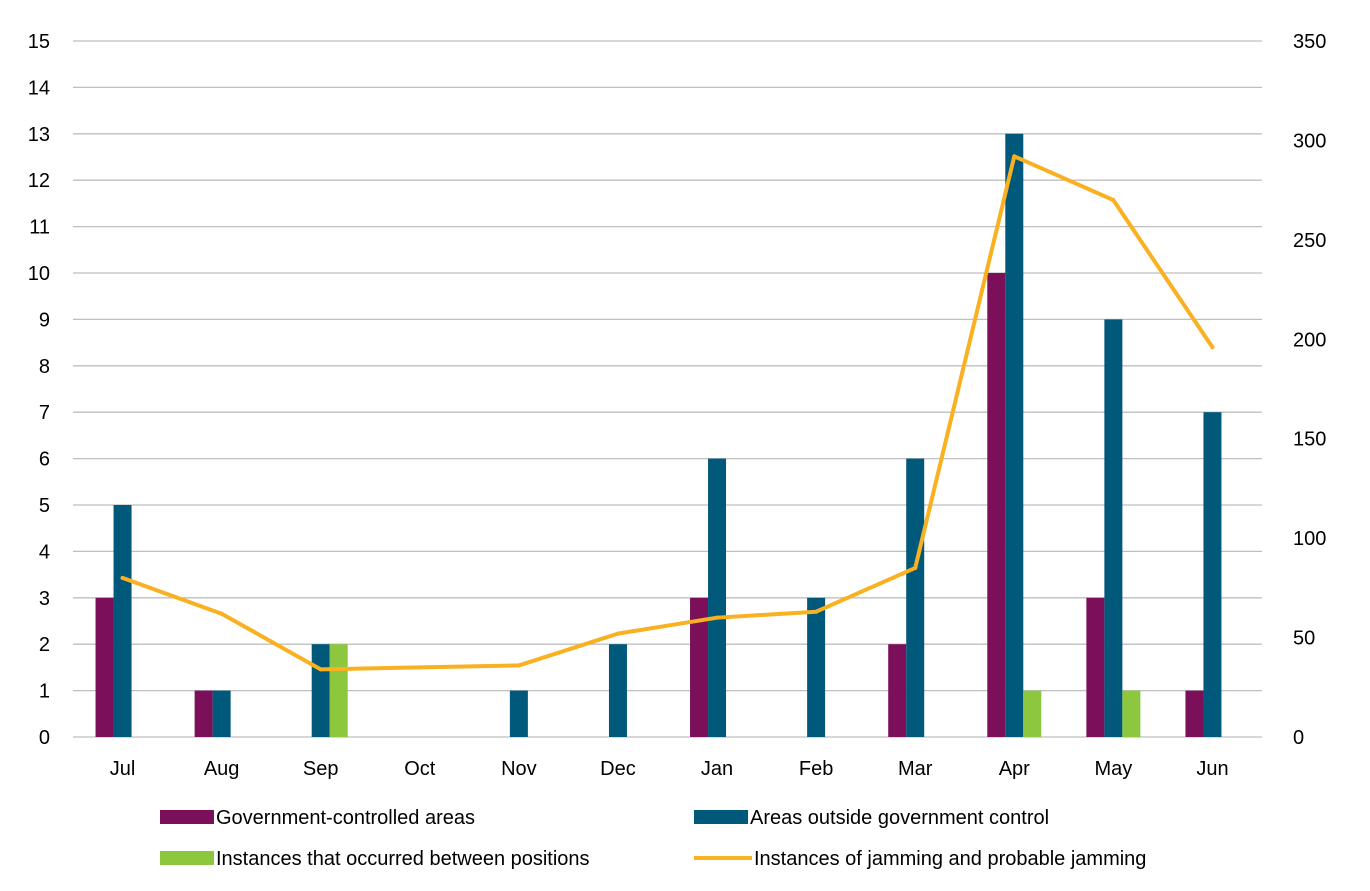  I want to click on legend-label: Areas outside government control, so click(899, 818).